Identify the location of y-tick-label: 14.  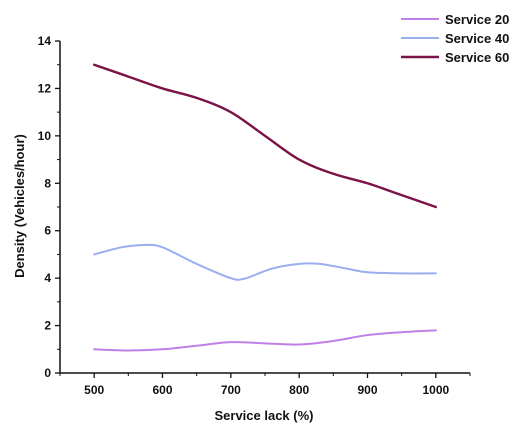
(45, 41).